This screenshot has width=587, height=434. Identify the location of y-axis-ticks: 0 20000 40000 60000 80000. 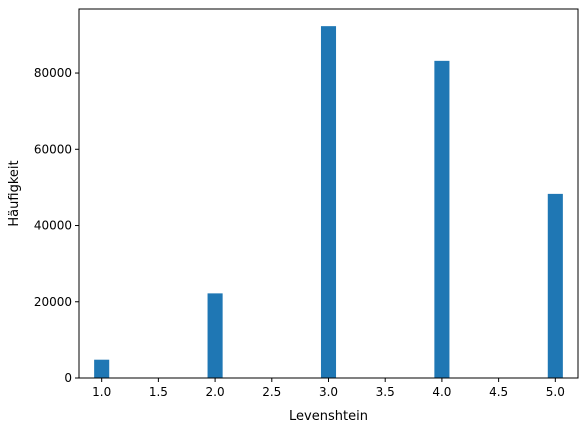
(56, 225).